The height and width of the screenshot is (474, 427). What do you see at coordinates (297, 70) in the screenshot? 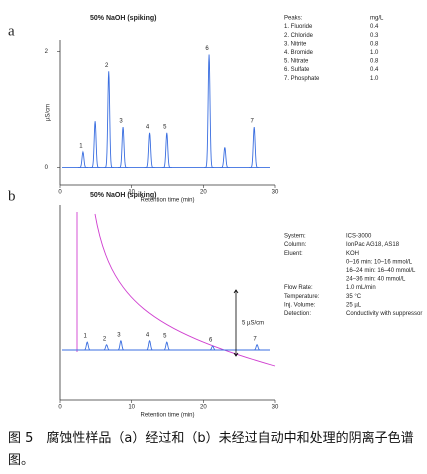
I see `info-key: 6. Sulfate` at bounding box center [297, 70].